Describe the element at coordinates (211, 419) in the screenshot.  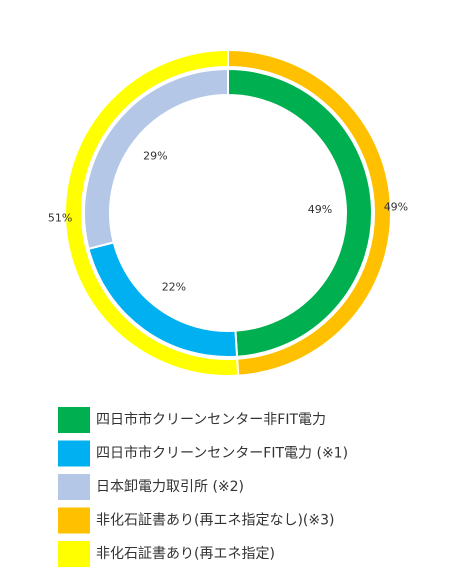
I see `legend-label: 四日市市クリーンセンター非FIT電力` at that location.